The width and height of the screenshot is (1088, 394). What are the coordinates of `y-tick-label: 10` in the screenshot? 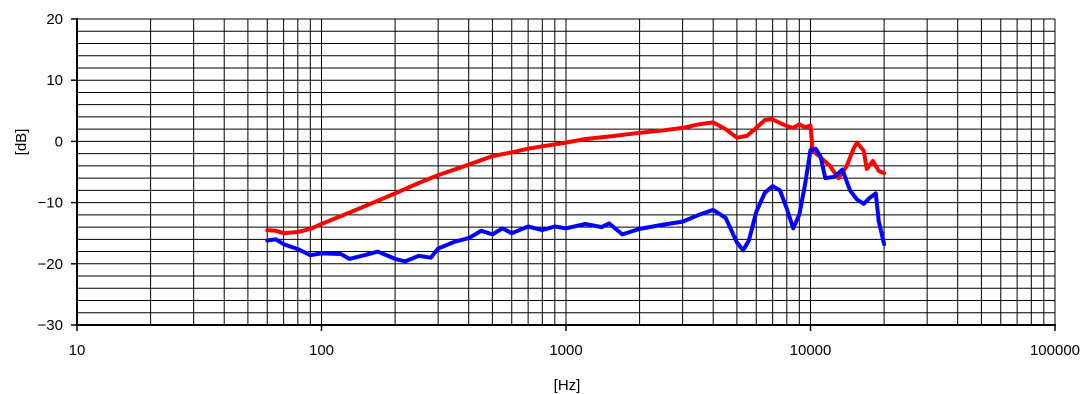 It's located at (54, 80).